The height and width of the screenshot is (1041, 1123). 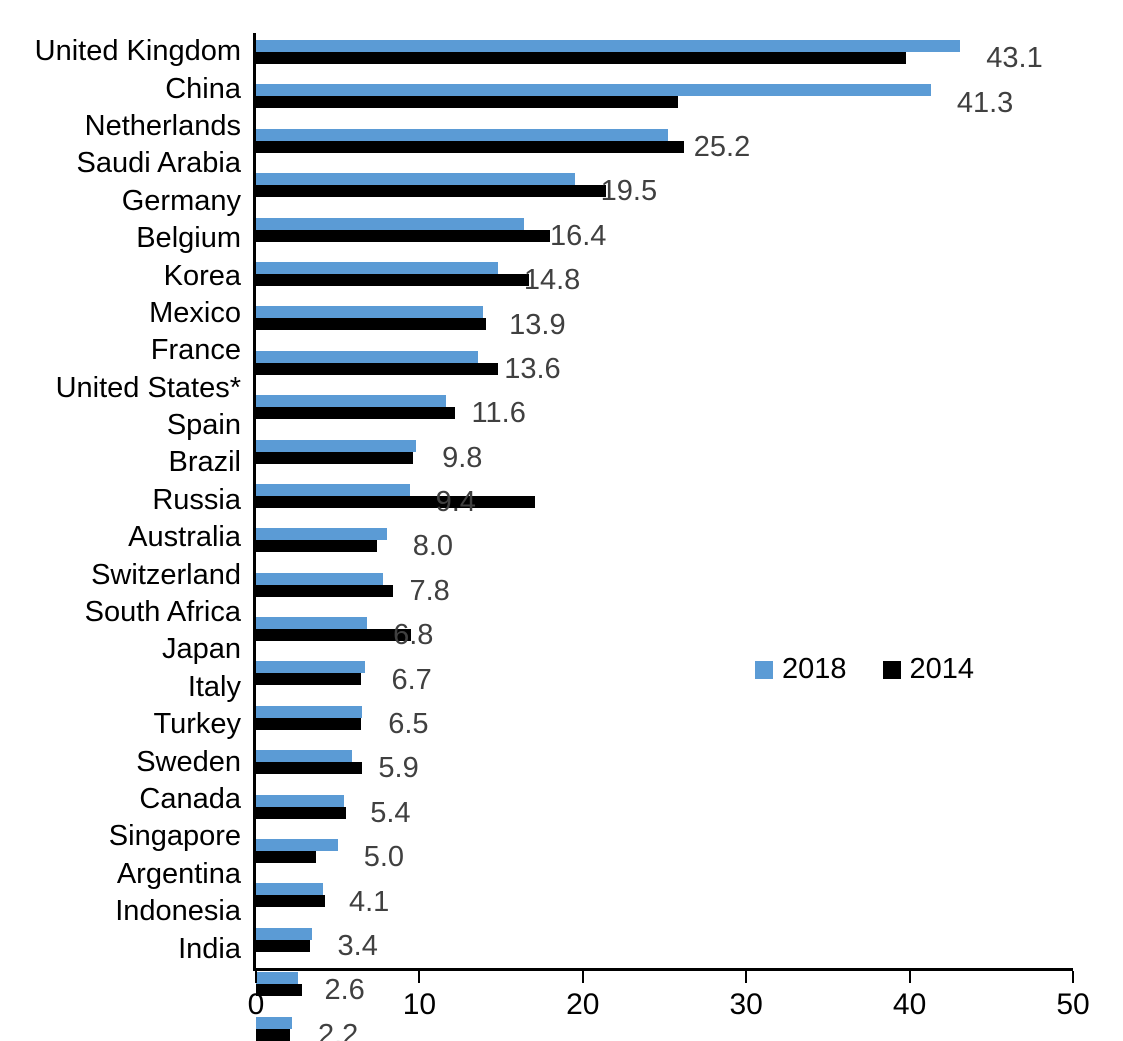 I want to click on category-label: Spain, so click(x=203, y=425).